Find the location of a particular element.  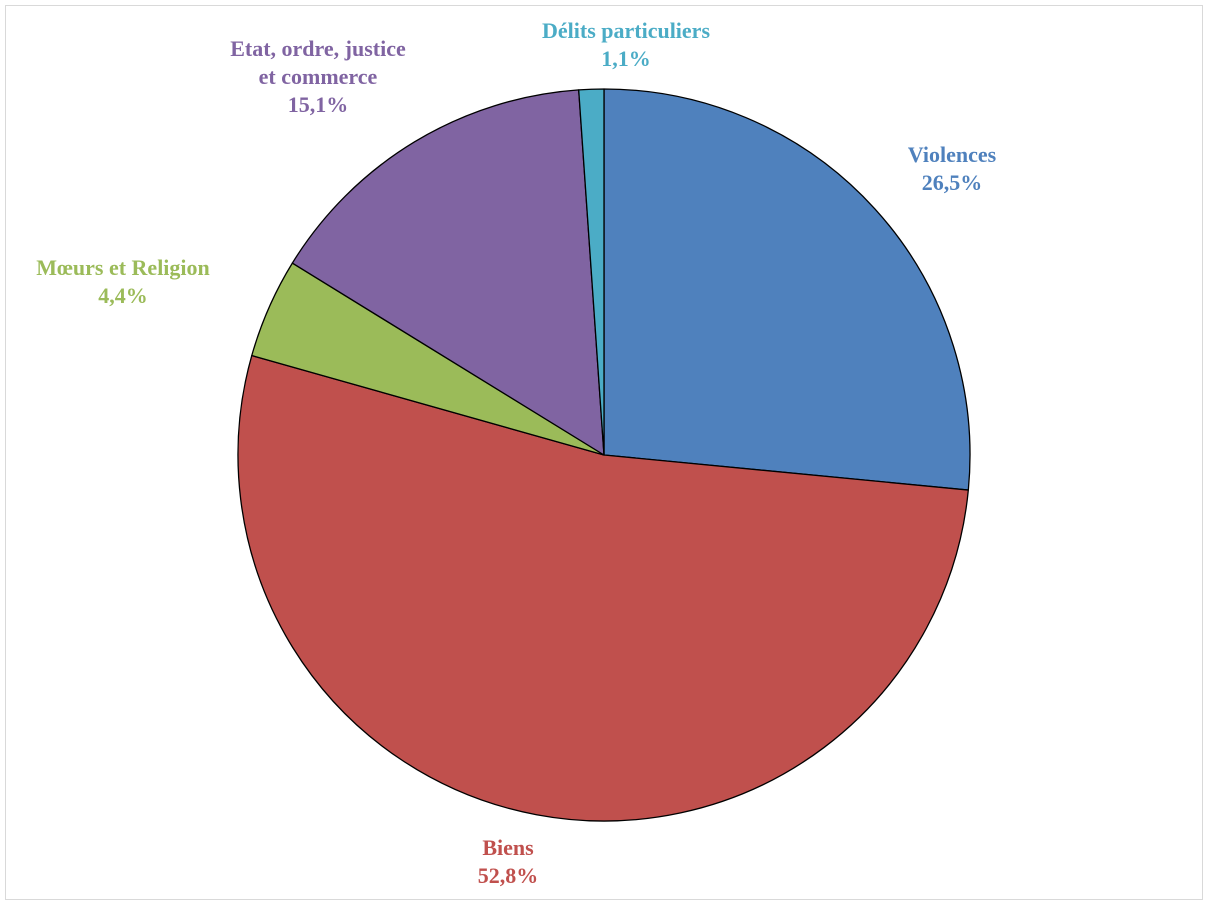

pie-slice-violences is located at coordinates (787, 289).